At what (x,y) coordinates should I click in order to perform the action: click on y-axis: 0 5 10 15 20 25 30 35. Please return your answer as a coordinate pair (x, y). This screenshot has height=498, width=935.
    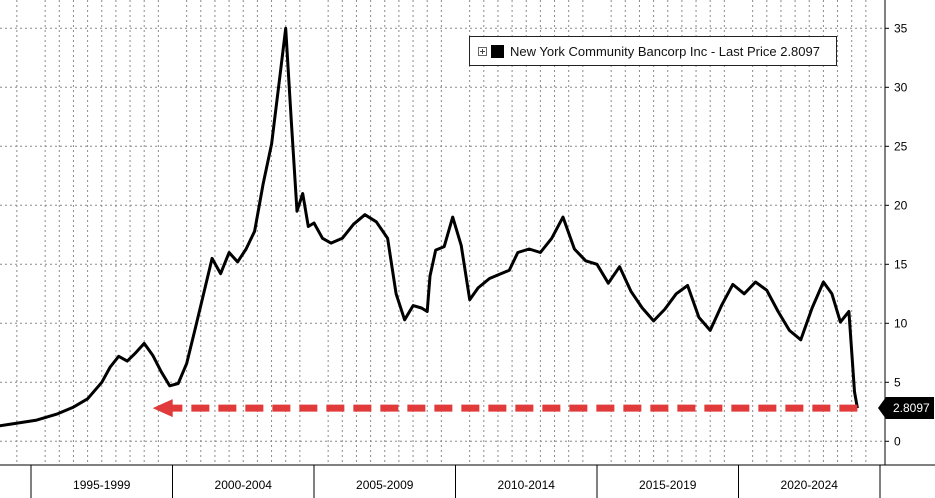
    Looking at the image, I should click on (896, 232).